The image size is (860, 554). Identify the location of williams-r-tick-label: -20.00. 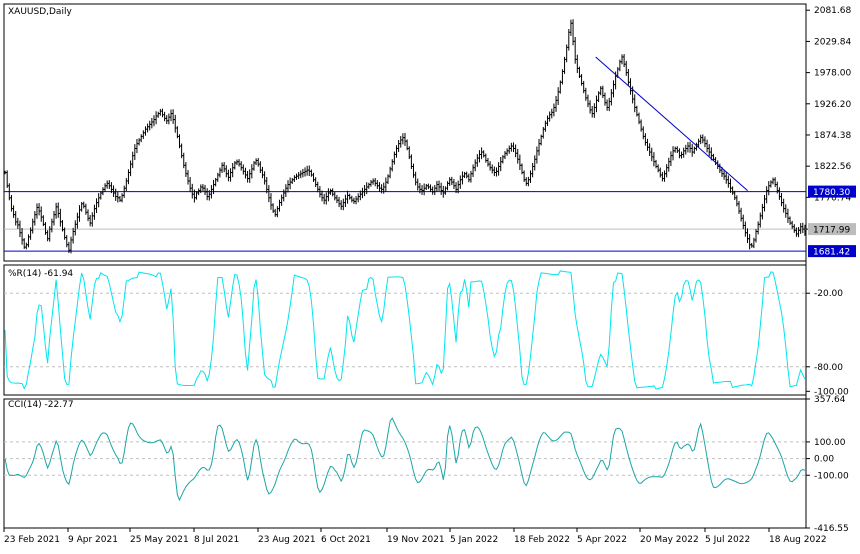
(828, 294).